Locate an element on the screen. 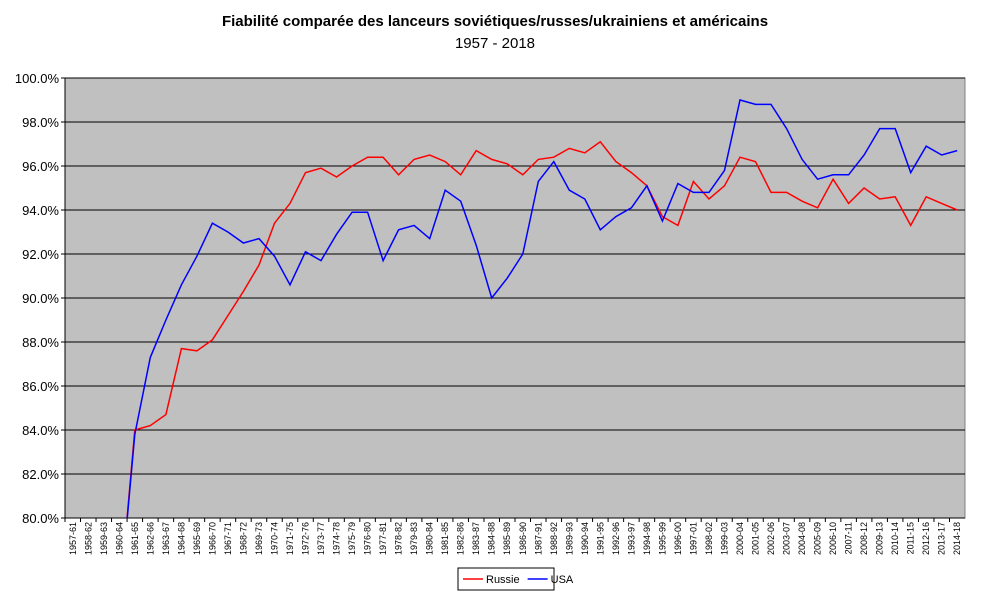 The image size is (991, 600). x-tick-label: 2013-17 is located at coordinates (942, 538).